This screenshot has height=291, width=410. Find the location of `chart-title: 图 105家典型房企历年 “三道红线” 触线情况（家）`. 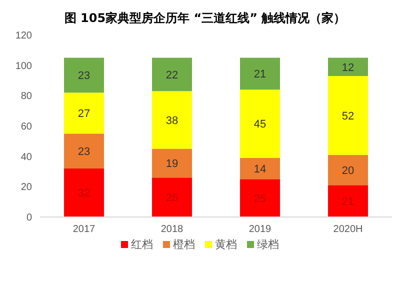

chart-title: 图 105家典型房企历年 “三道红线” 触线情况（家） is located at coordinates (205, 18).